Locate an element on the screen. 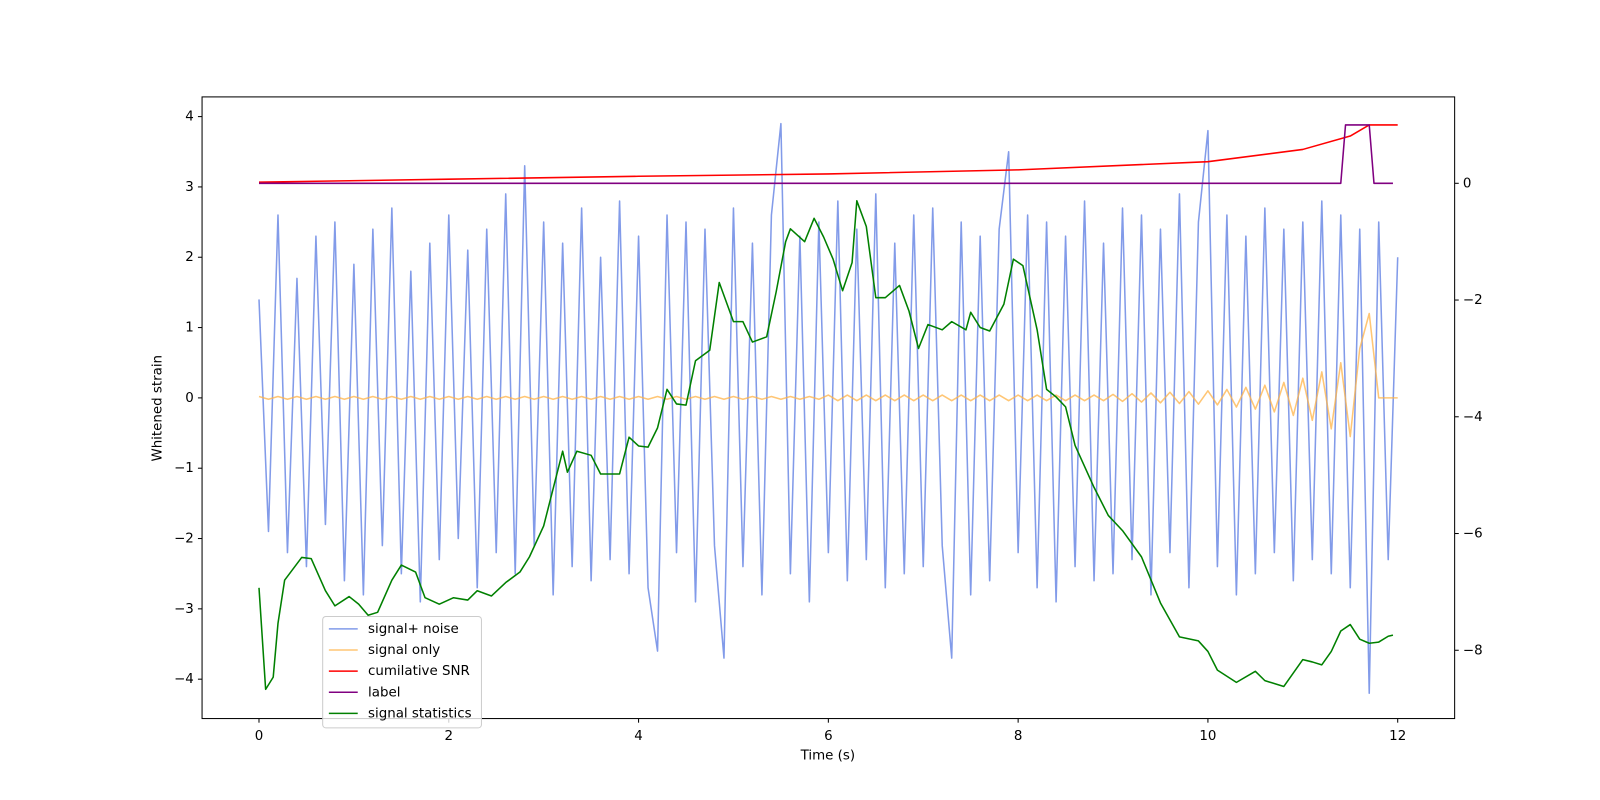 The width and height of the screenshot is (1600, 800). x-tick-label: 0 is located at coordinates (259, 736).